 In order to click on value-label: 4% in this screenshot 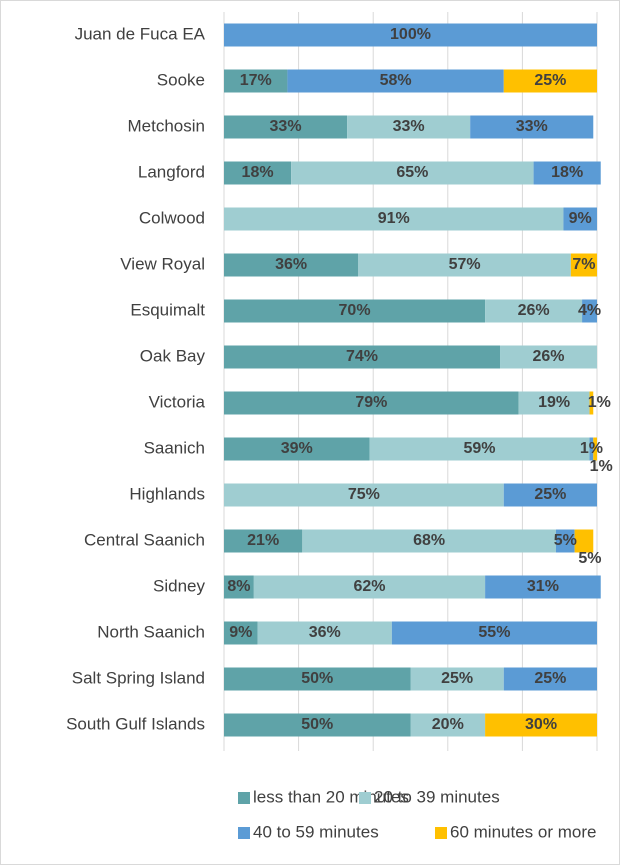, I will do `click(589, 310)`.